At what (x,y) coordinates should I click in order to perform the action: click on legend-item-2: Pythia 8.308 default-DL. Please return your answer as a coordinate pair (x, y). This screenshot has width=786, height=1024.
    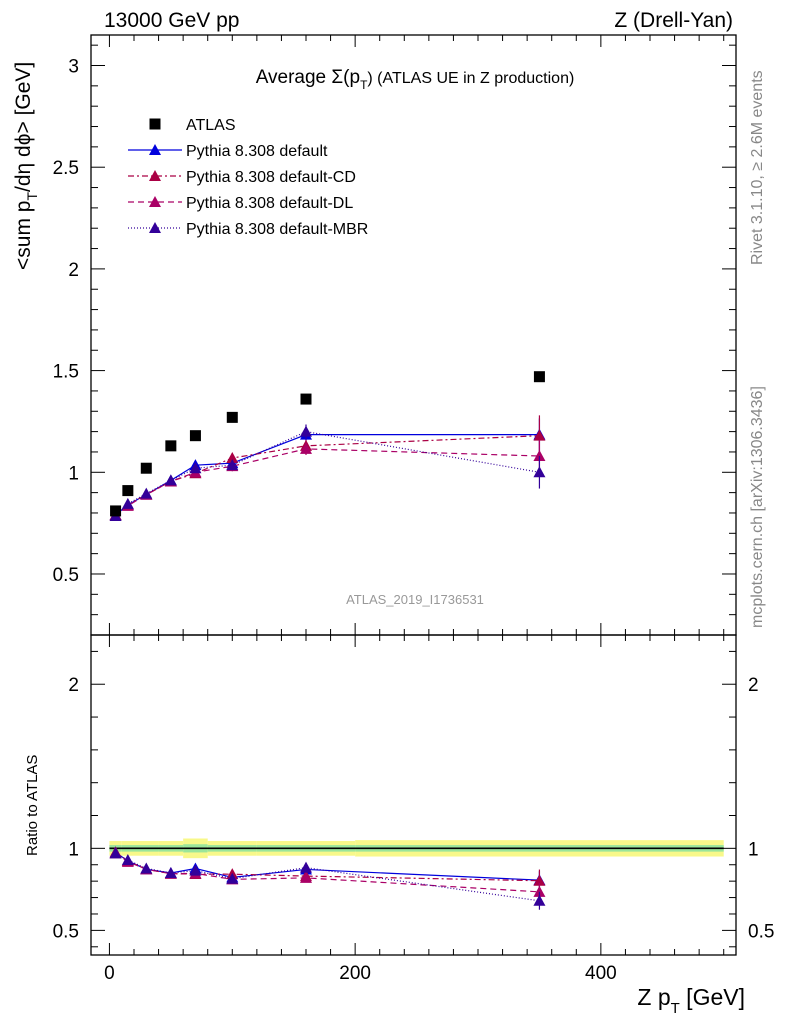
    Looking at the image, I should click on (240, 203).